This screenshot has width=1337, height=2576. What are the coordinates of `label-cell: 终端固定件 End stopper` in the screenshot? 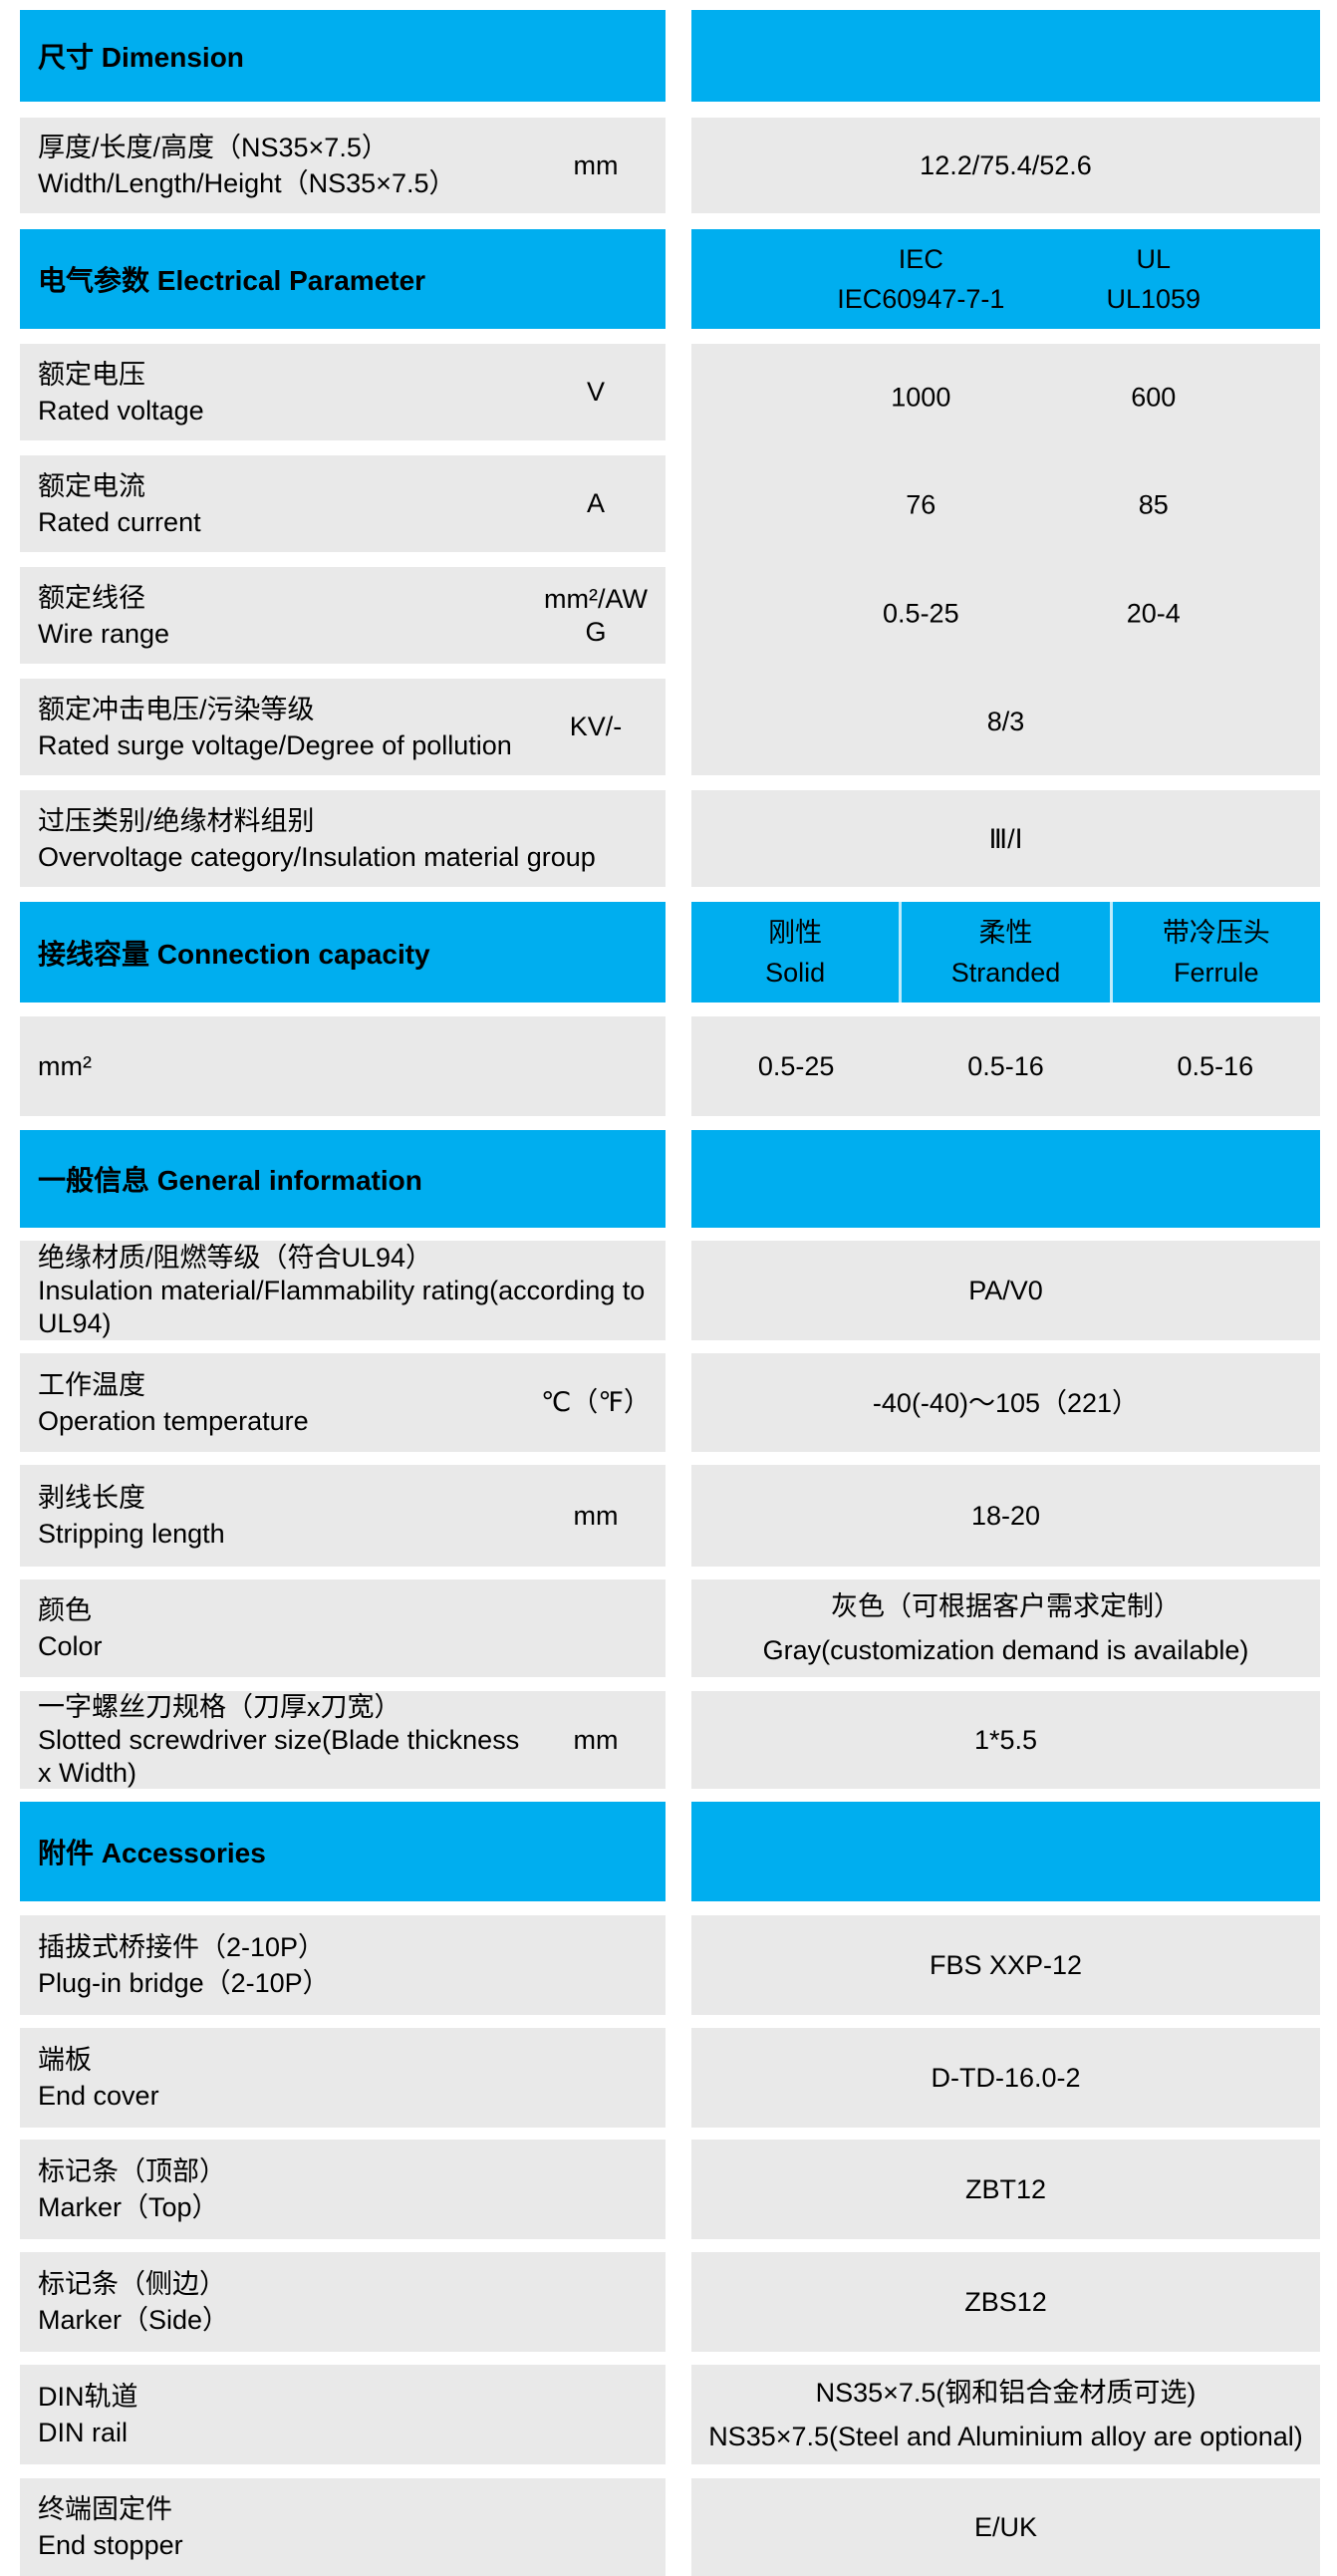 It's located at (343, 2527).